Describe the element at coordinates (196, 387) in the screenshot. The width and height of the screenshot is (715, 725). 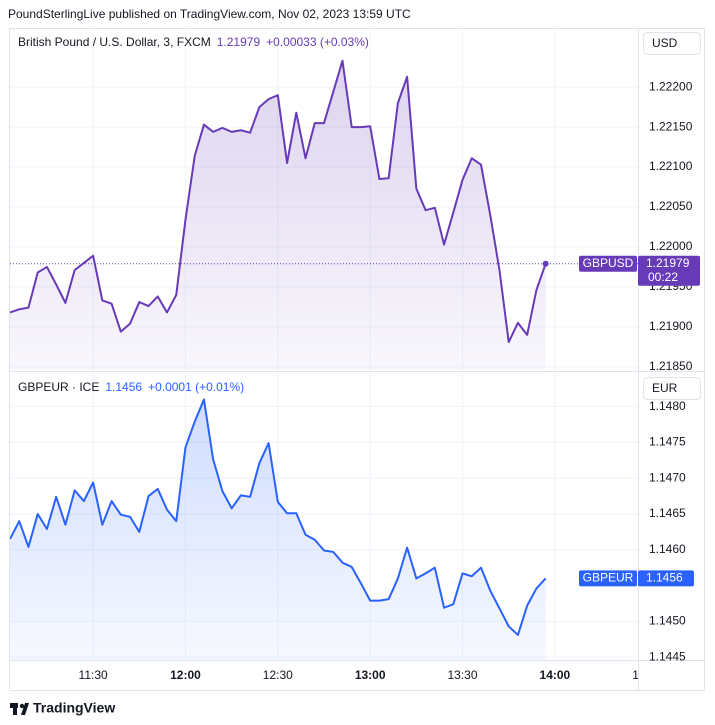
I see `legend-change: +0.0001 (+0.01%)` at that location.